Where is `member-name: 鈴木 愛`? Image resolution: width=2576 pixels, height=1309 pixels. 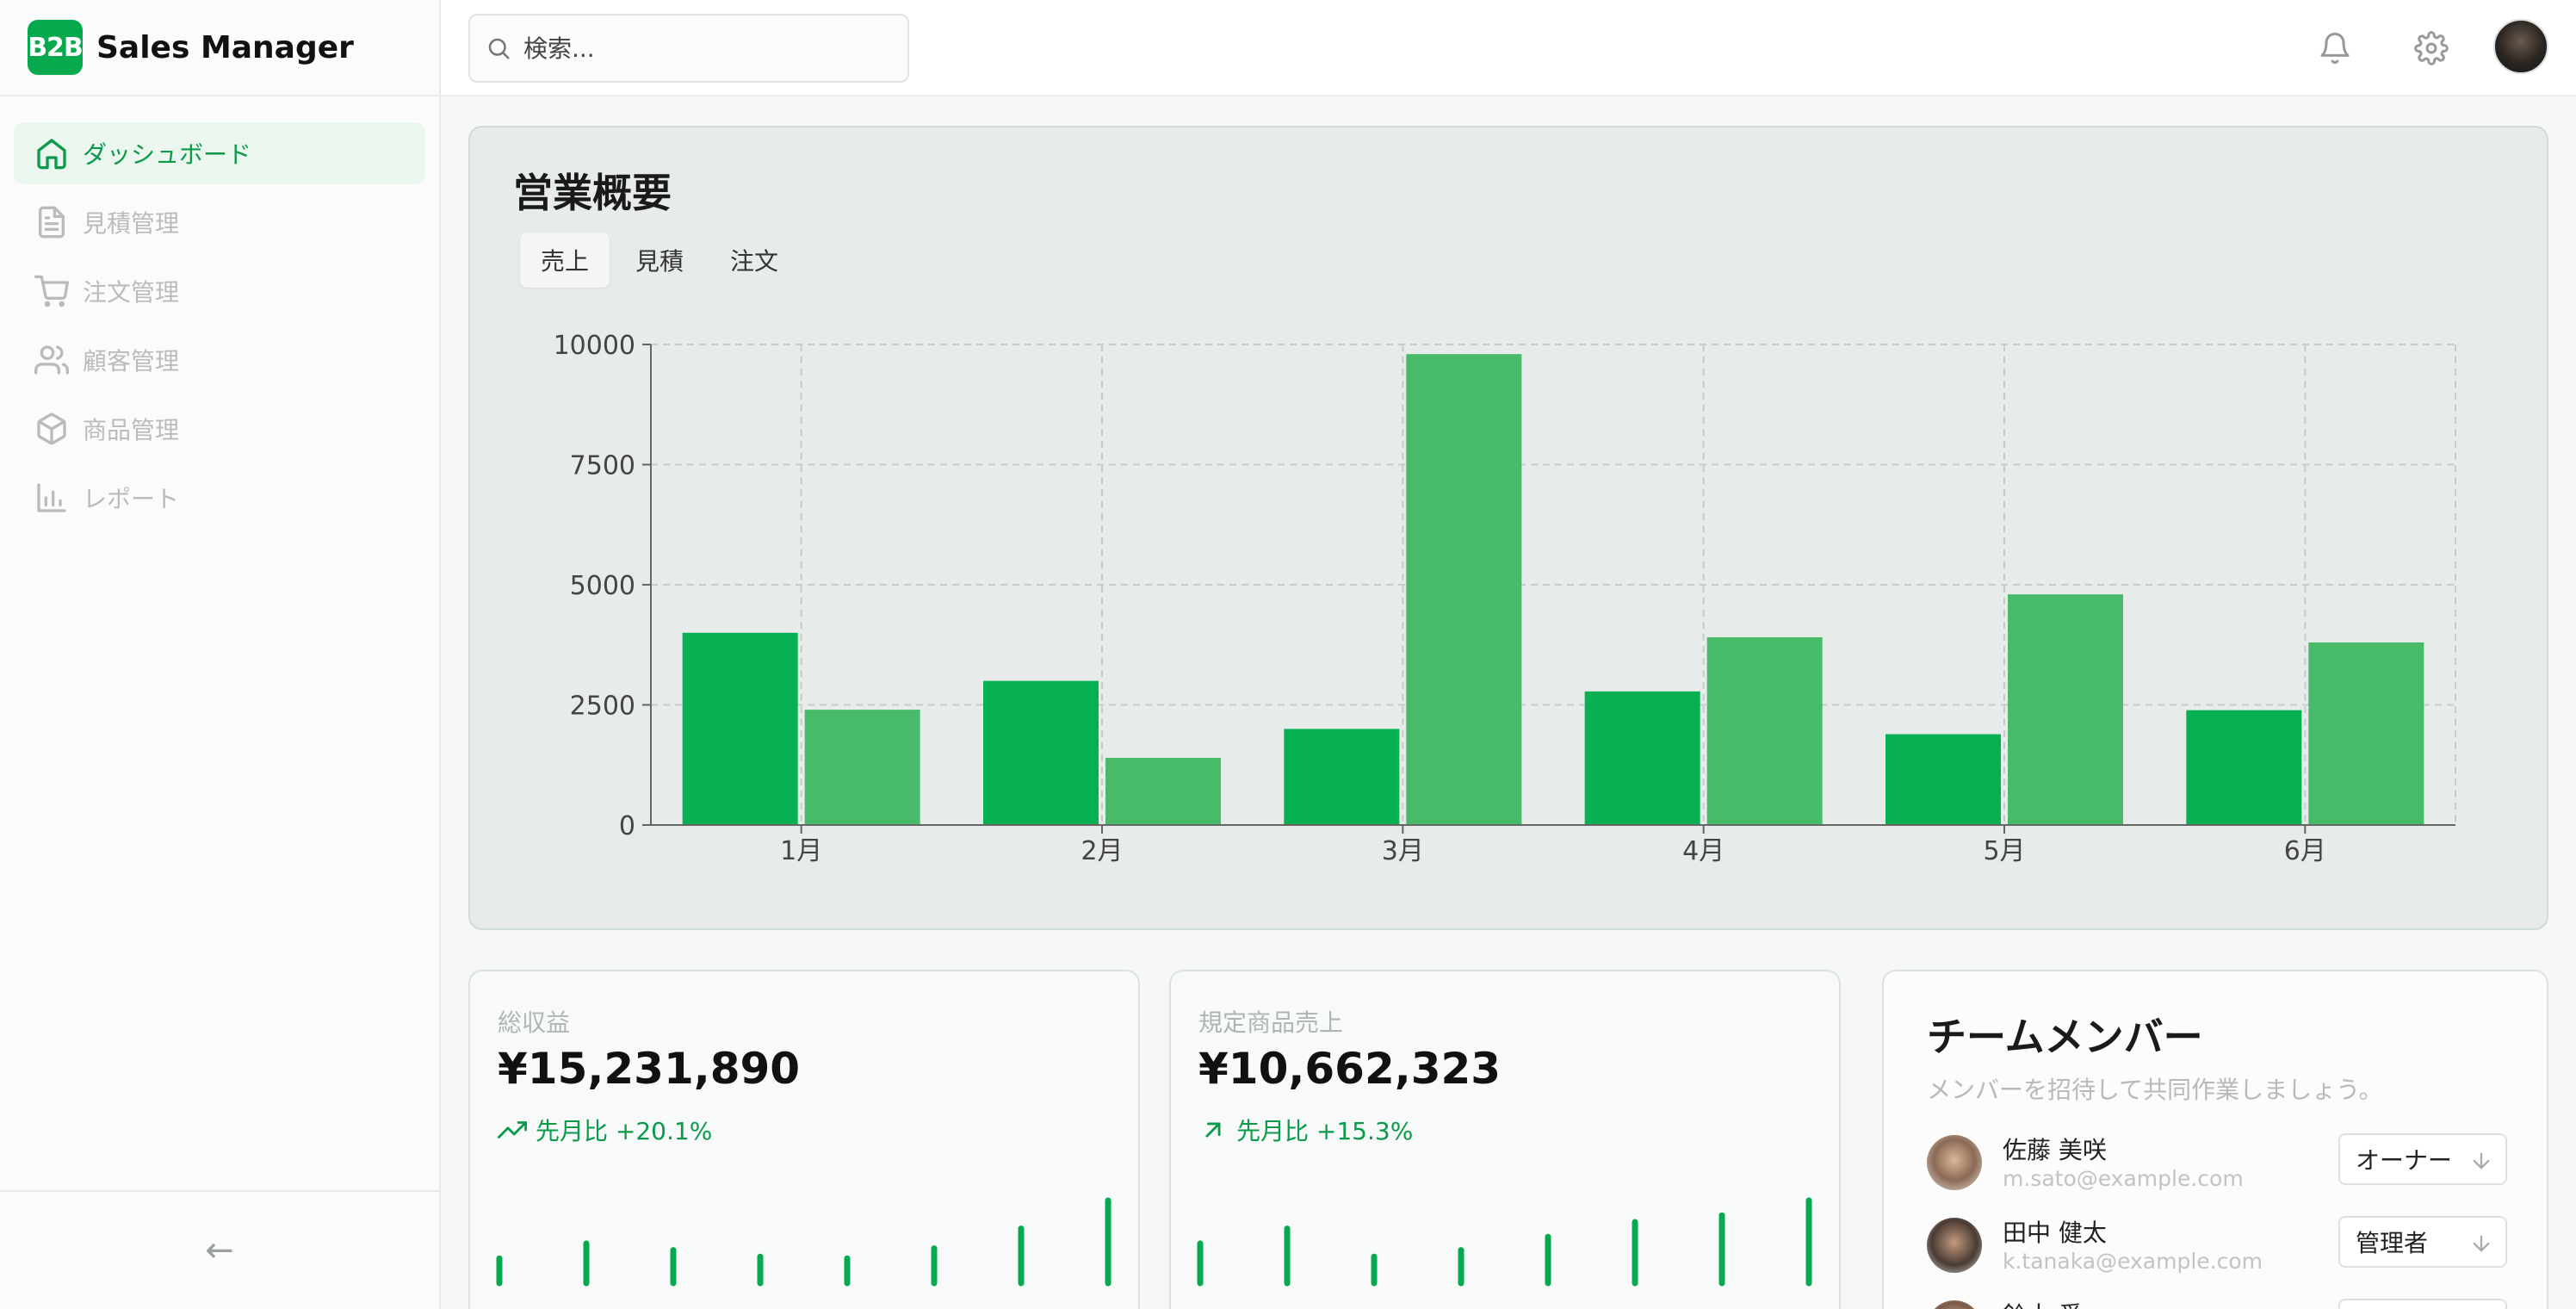 member-name: 鈴木 愛 is located at coordinates (2043, 1303).